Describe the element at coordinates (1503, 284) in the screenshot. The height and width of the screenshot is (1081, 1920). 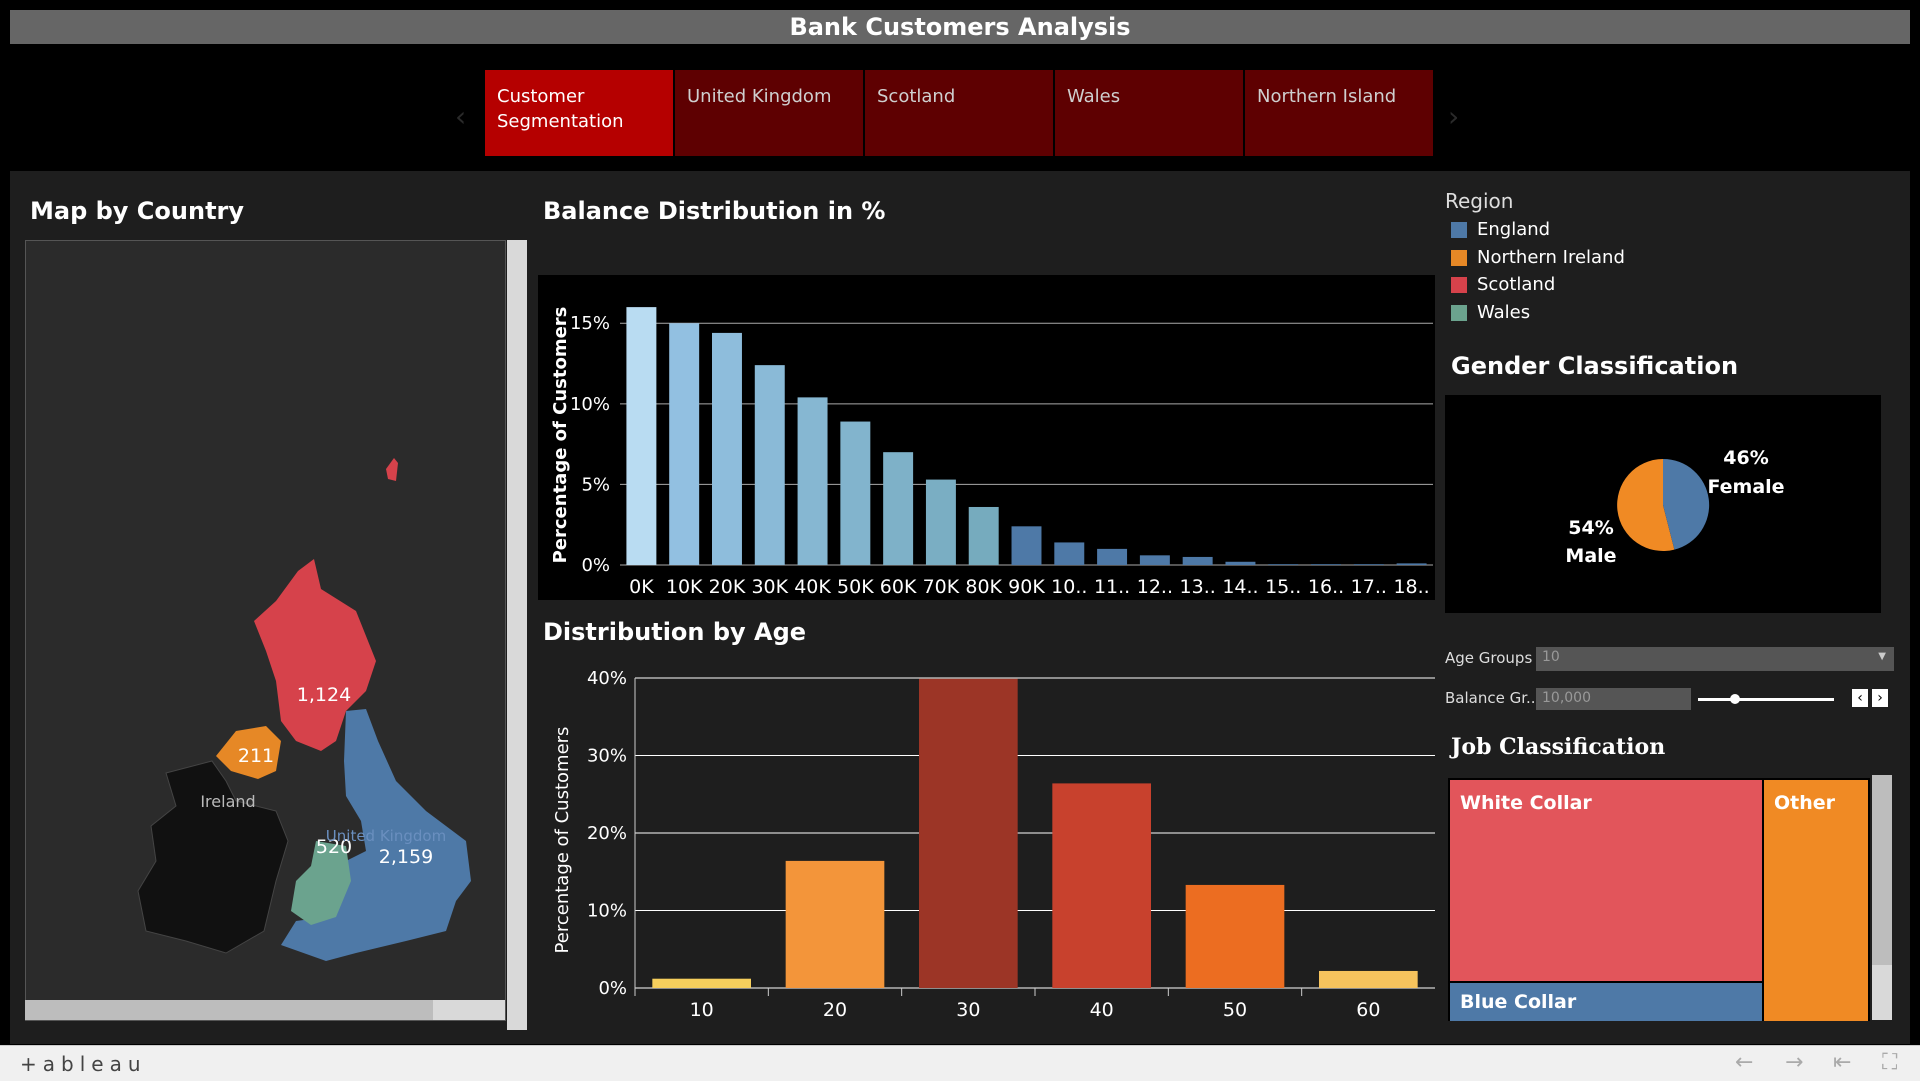
I see `legend-item-scotland: Scotland` at that location.